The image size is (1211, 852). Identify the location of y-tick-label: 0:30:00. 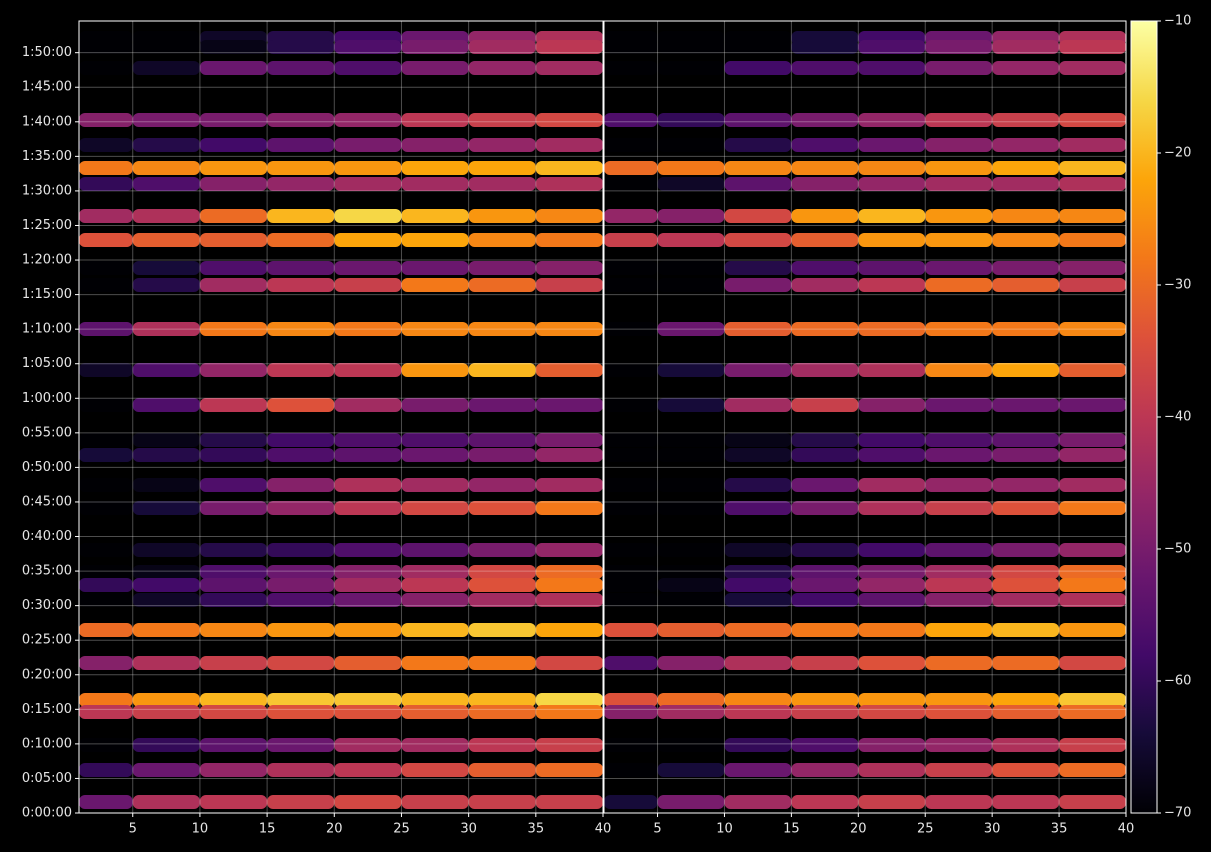
(47, 605).